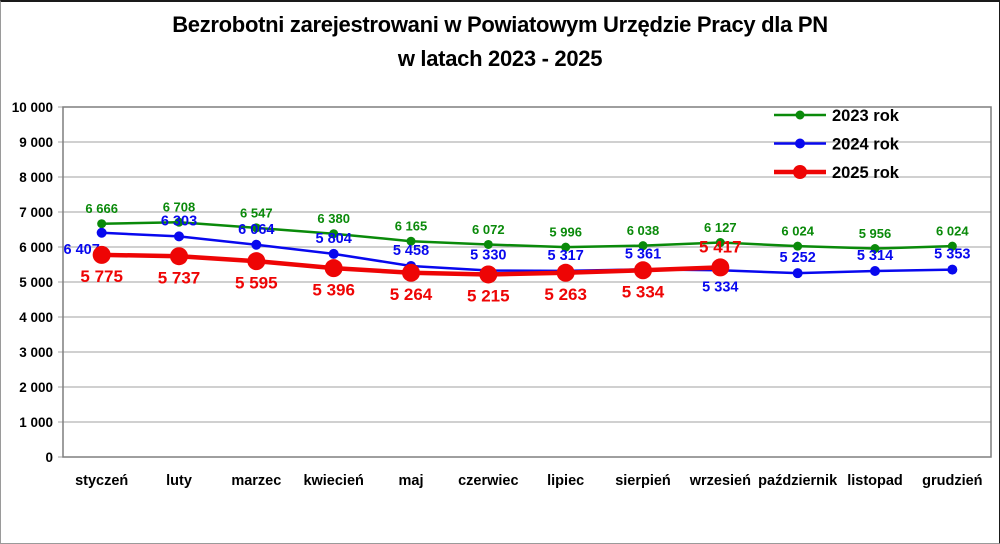 The image size is (1000, 544). Describe the element at coordinates (36, 212) in the screenshot. I see `y-axis-tick-label: 7 000` at that location.